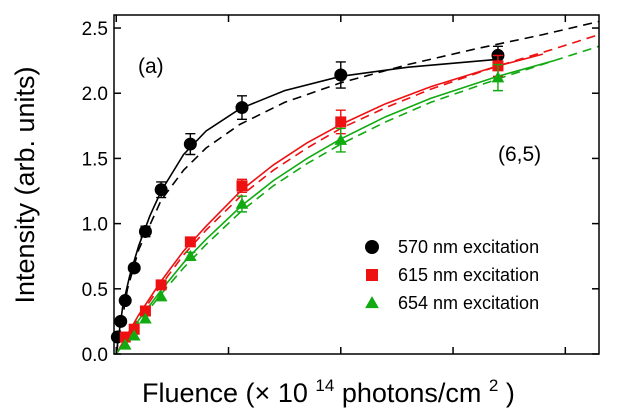 This screenshot has width=617, height=418. I want to click on chirality-label: (6,5), so click(519, 154).